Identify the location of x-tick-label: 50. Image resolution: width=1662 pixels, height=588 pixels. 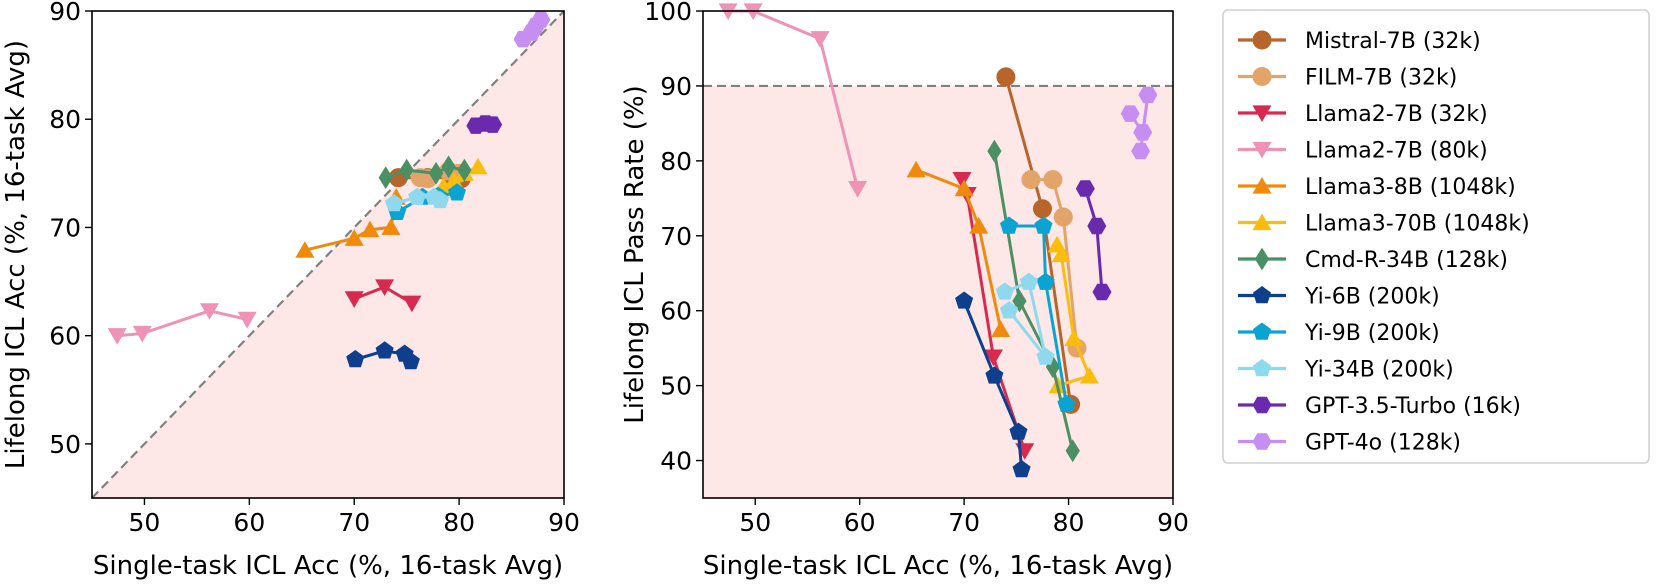
(755, 522).